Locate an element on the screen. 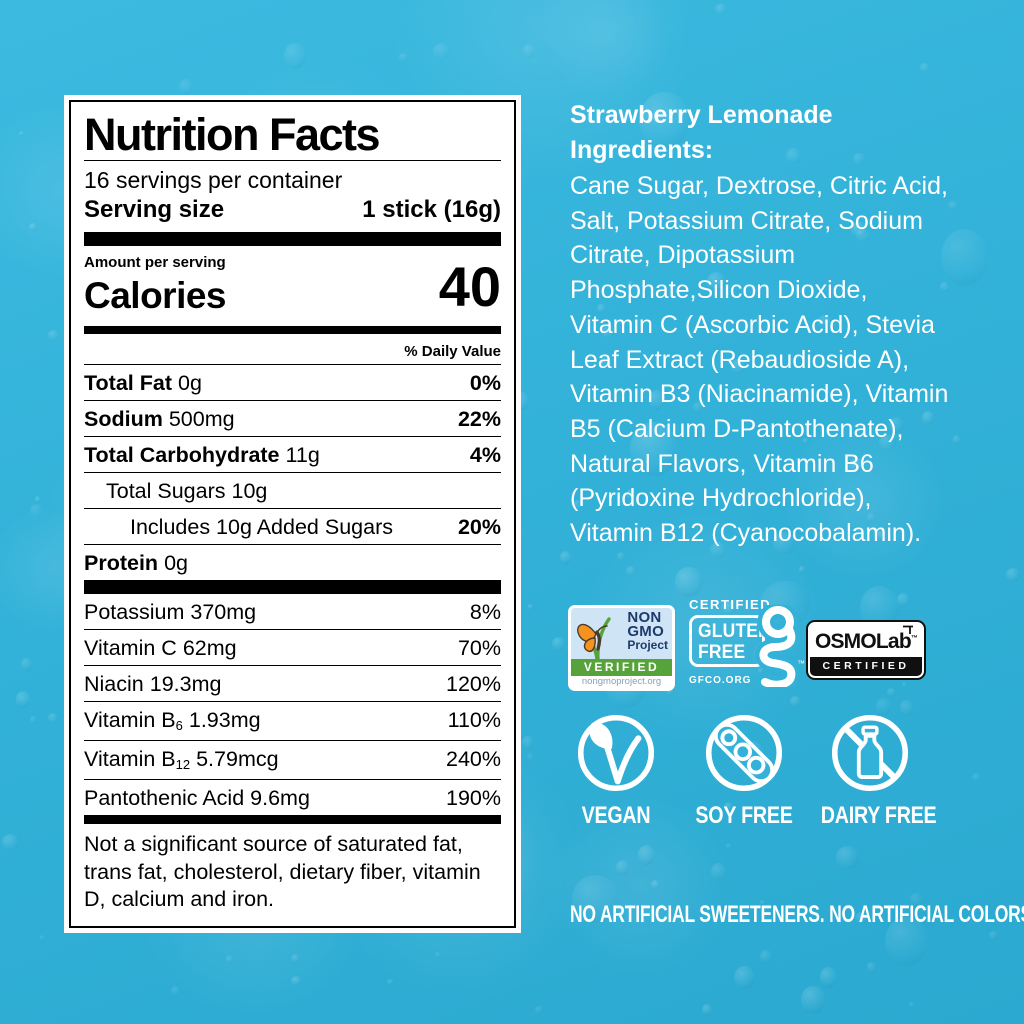  nutrient-row: Total Carbohydrate 11g 4% is located at coordinates (292, 455).